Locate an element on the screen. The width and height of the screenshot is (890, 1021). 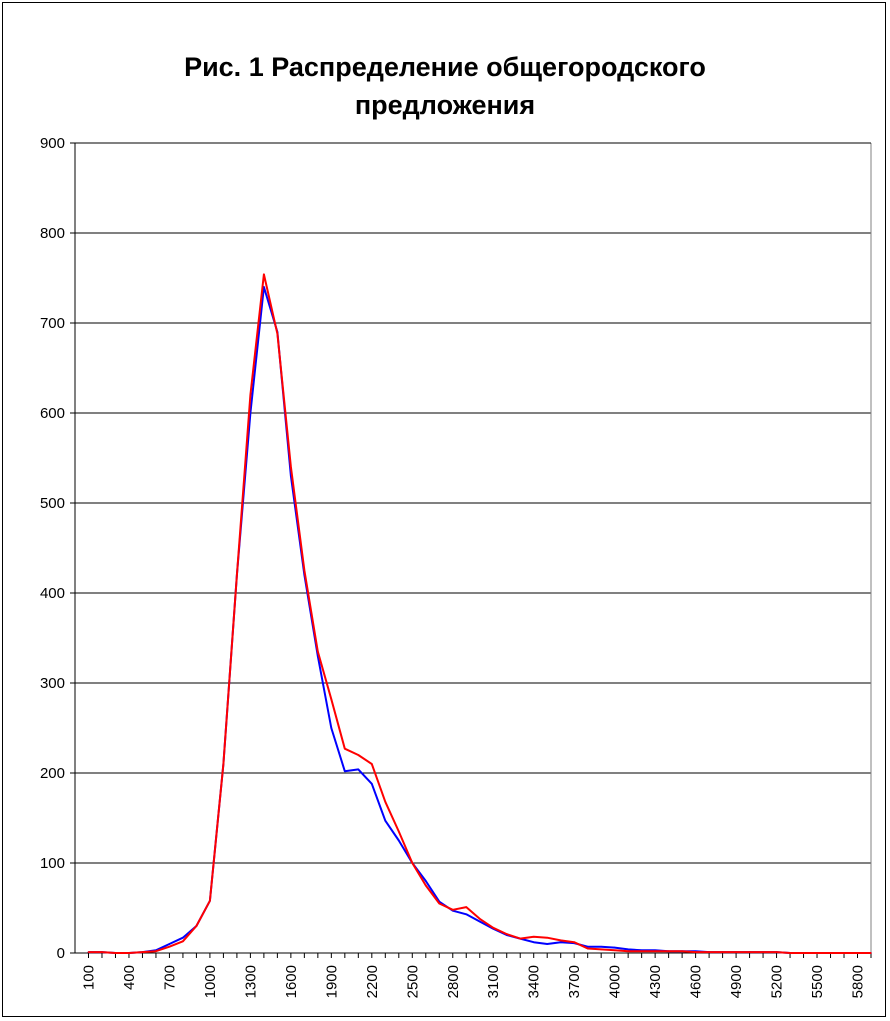
y-tick-label-0: 0 is located at coordinates (61, 953).